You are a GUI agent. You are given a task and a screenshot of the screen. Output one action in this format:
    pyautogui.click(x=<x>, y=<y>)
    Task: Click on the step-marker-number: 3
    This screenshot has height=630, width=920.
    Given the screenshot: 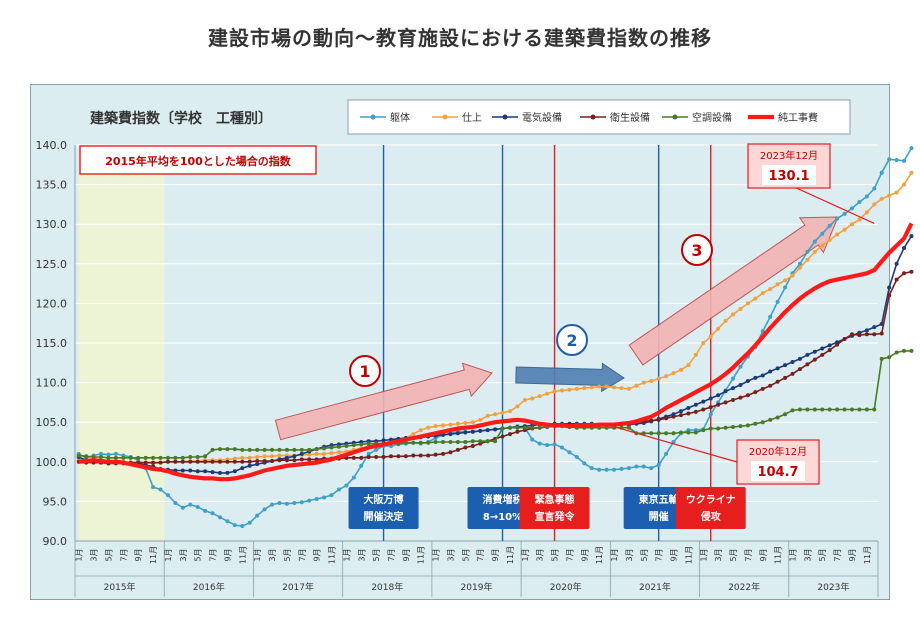 What is the action you would take?
    pyautogui.click(x=696, y=250)
    